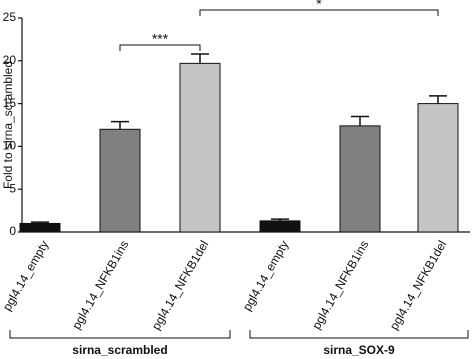 This screenshot has width=474, height=359. What do you see at coordinates (119, 350) in the screenshot?
I see `group-label: sirna_scrambled` at bounding box center [119, 350].